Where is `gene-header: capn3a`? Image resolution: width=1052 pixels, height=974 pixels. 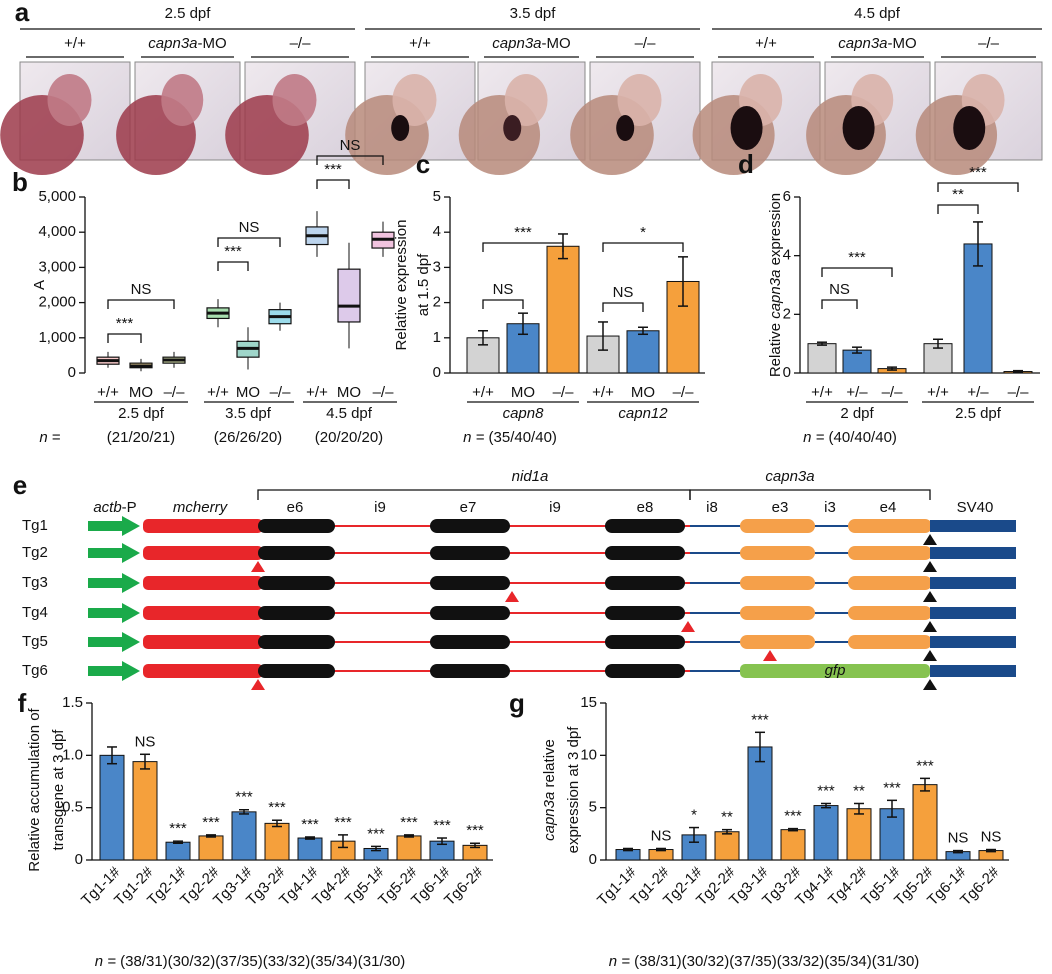 gene-header: capn3a is located at coordinates (789, 476).